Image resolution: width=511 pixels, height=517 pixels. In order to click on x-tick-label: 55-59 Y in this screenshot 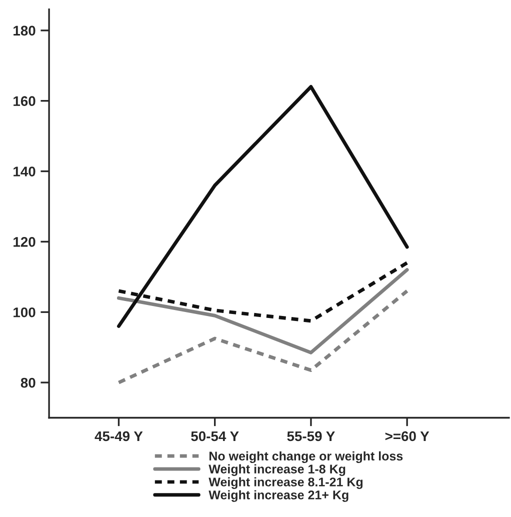, I will do `click(311, 436)`.